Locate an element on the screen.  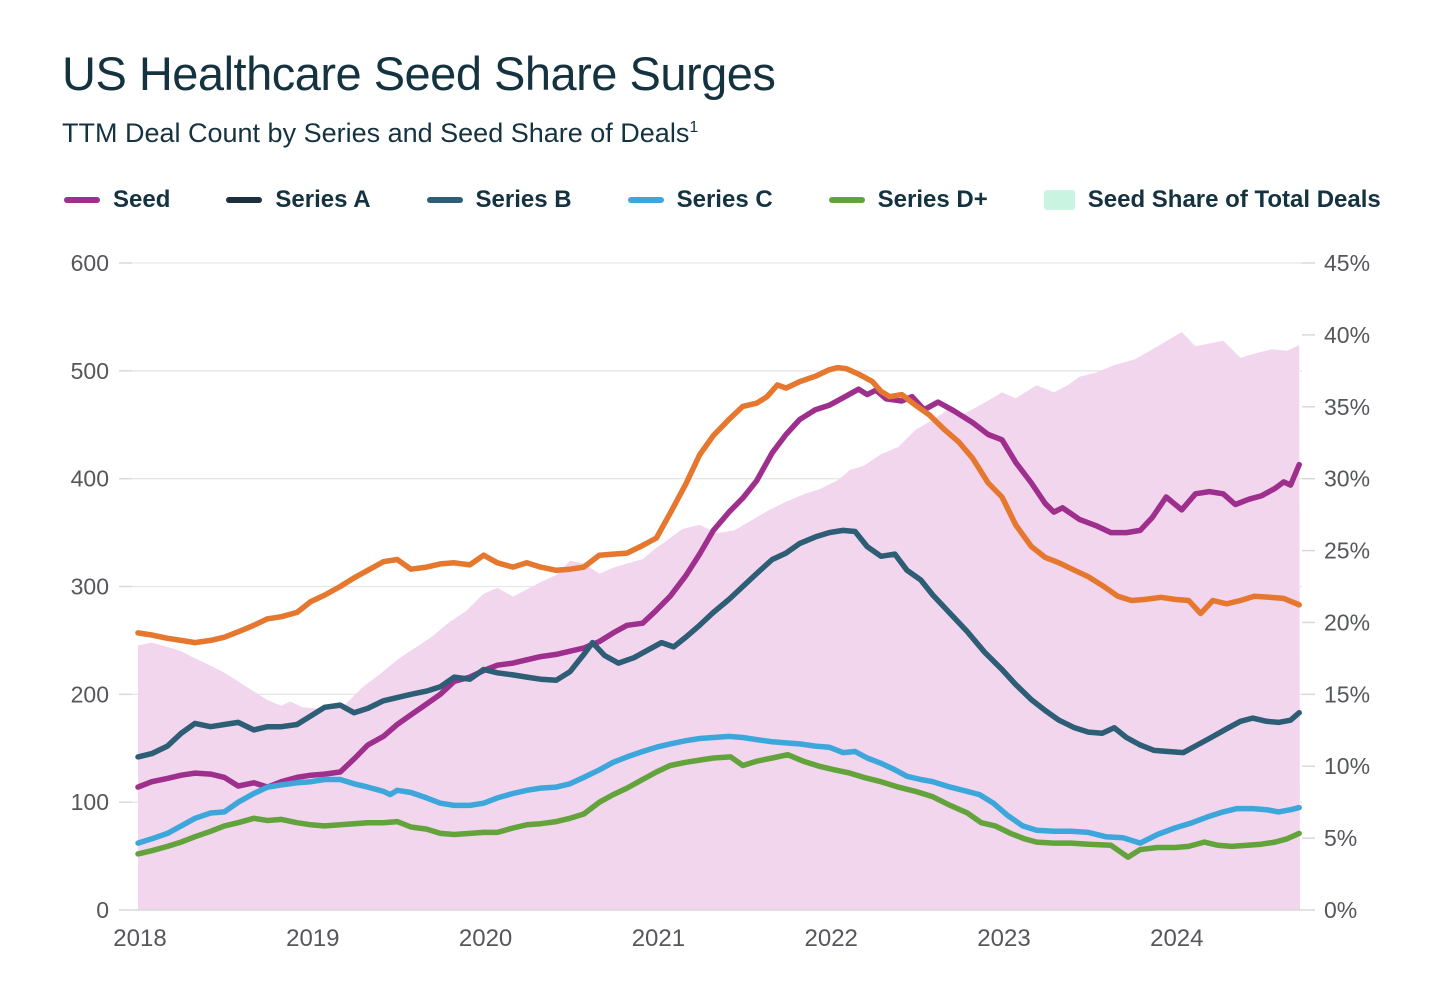
legend-item-series-b: Series B is located at coordinates (499, 200).